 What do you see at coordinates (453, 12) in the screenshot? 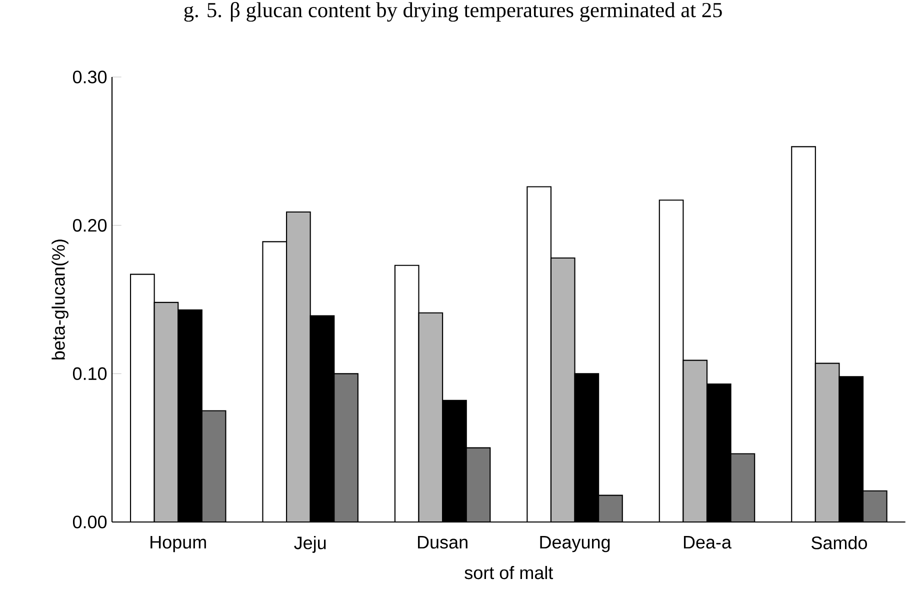
I see `chart-title: g. 5. β glucan content by drying temperatures germinated at 25` at bounding box center [453, 12].